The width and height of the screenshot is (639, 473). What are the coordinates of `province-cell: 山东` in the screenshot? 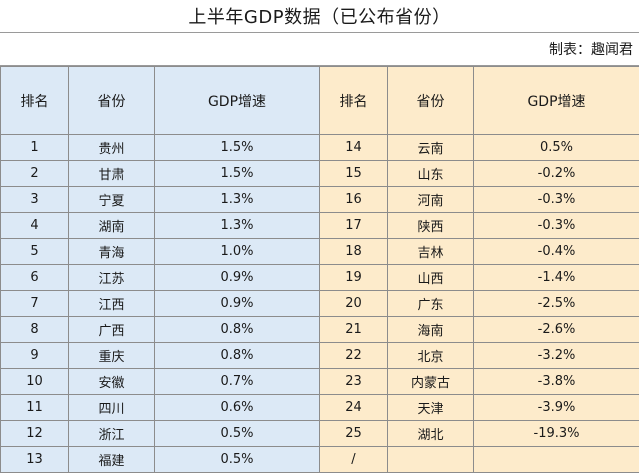 It's located at (431, 174).